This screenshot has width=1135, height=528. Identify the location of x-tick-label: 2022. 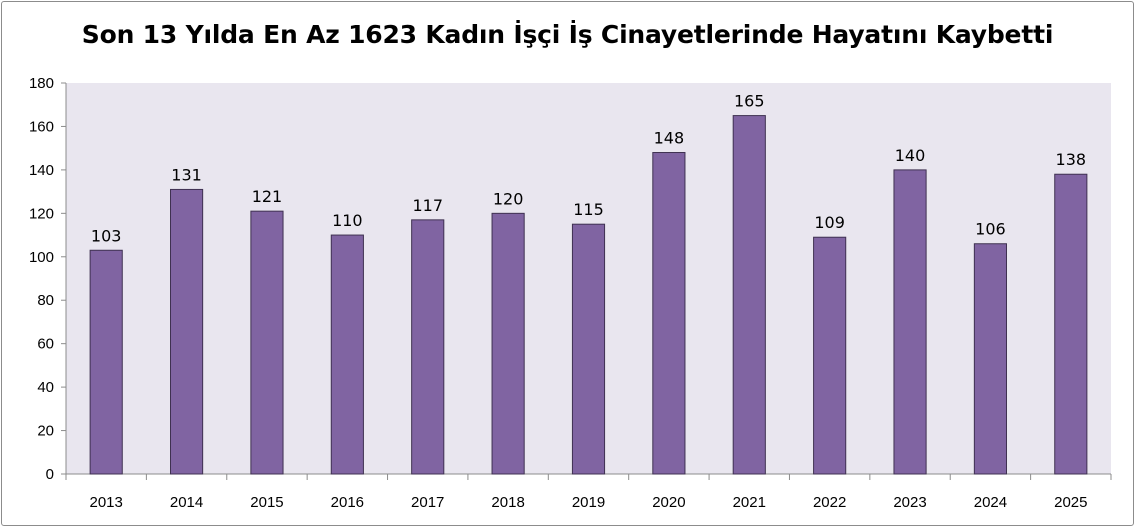
(829, 502).